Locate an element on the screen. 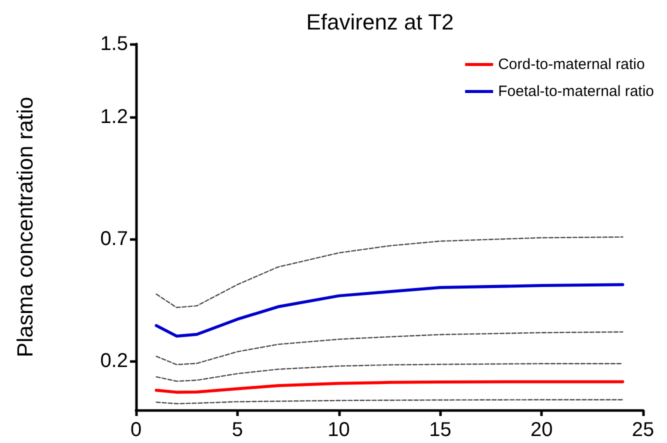 This screenshot has width=667, height=443. chart-title: Efavirenz at T2 is located at coordinates (380, 22).